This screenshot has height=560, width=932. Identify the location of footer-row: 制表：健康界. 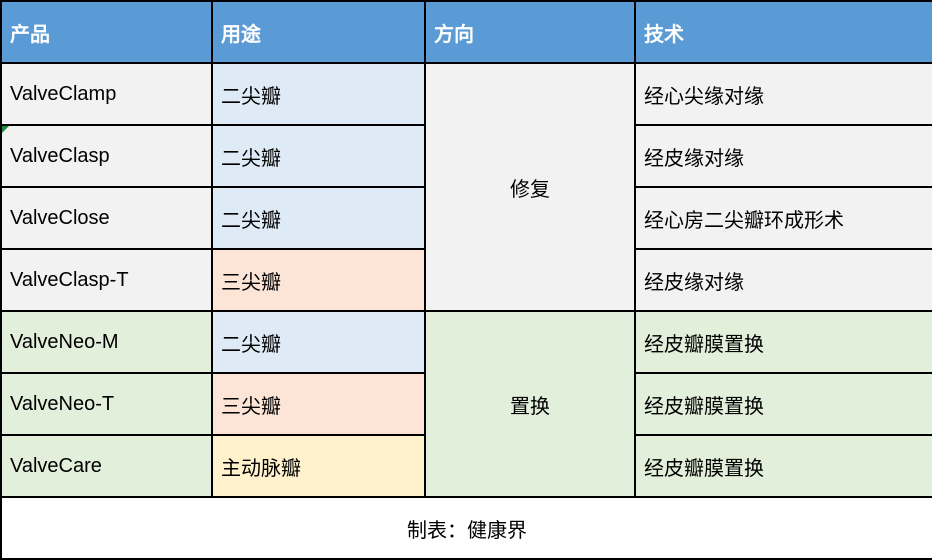
(466, 528).